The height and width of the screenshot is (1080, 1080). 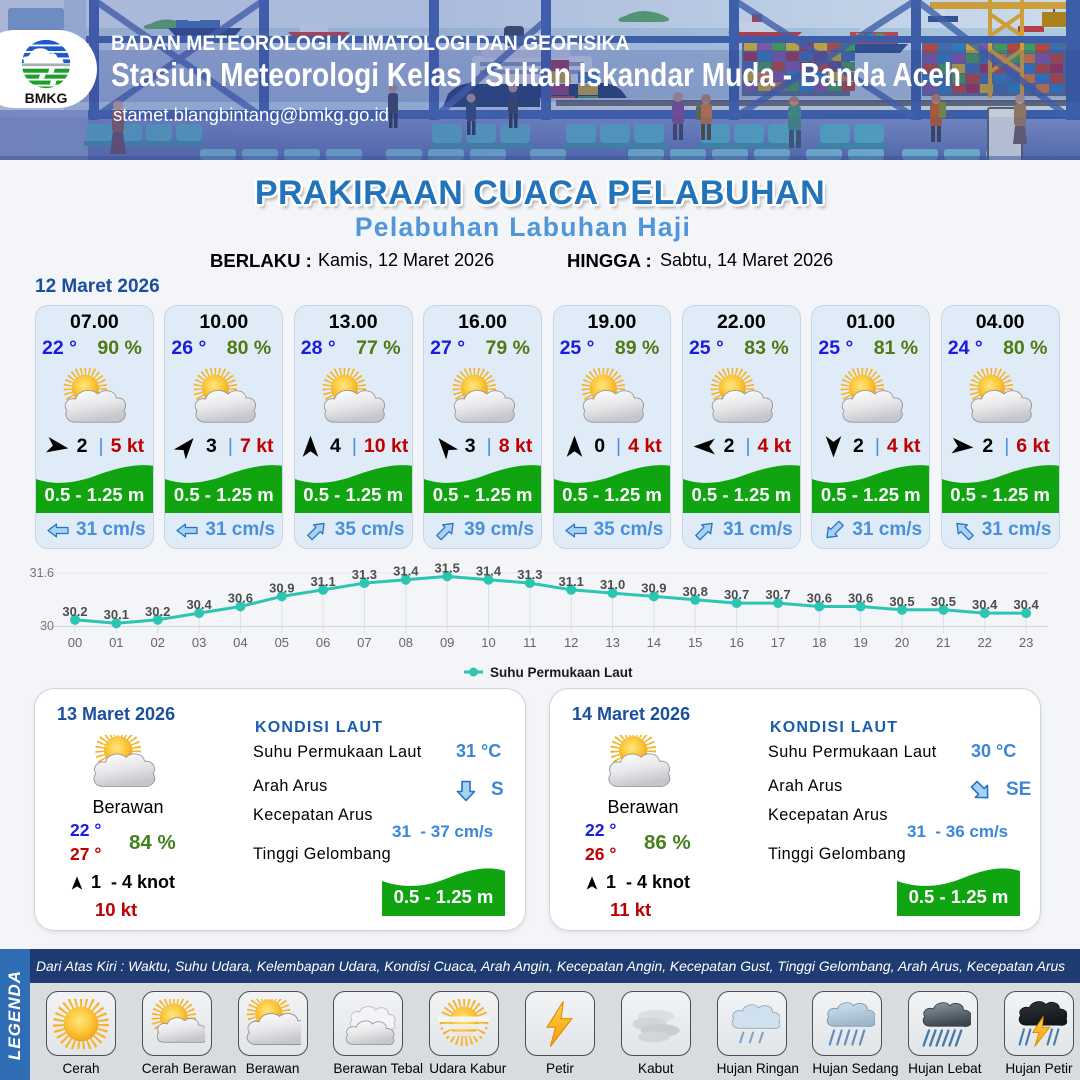 I want to click on svg-text: 20, so click(x=902, y=642).